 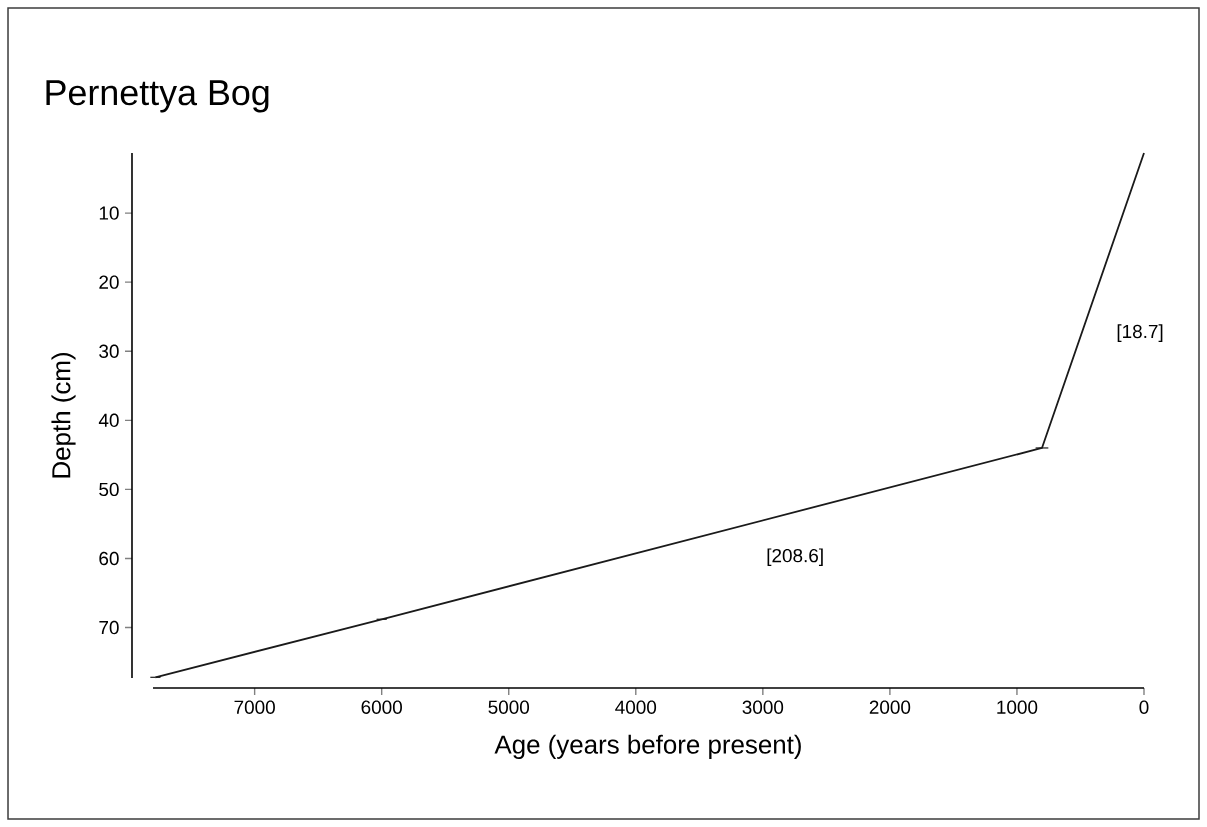 I want to click on x-tick-label: 6000, so click(x=381, y=707).